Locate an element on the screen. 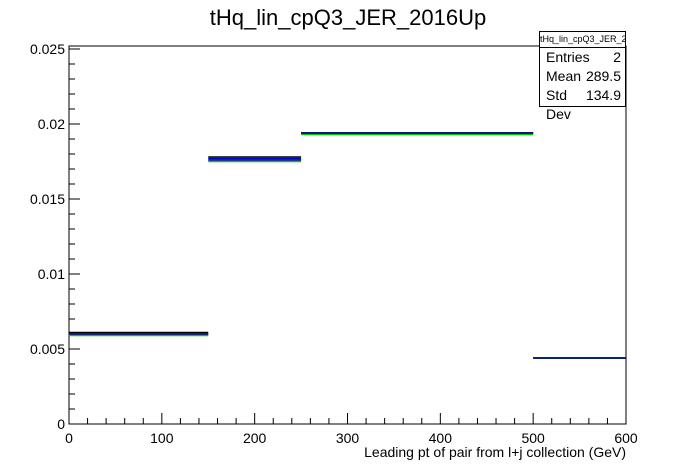 The width and height of the screenshot is (696, 472). stats-label: Entries is located at coordinates (568, 57).